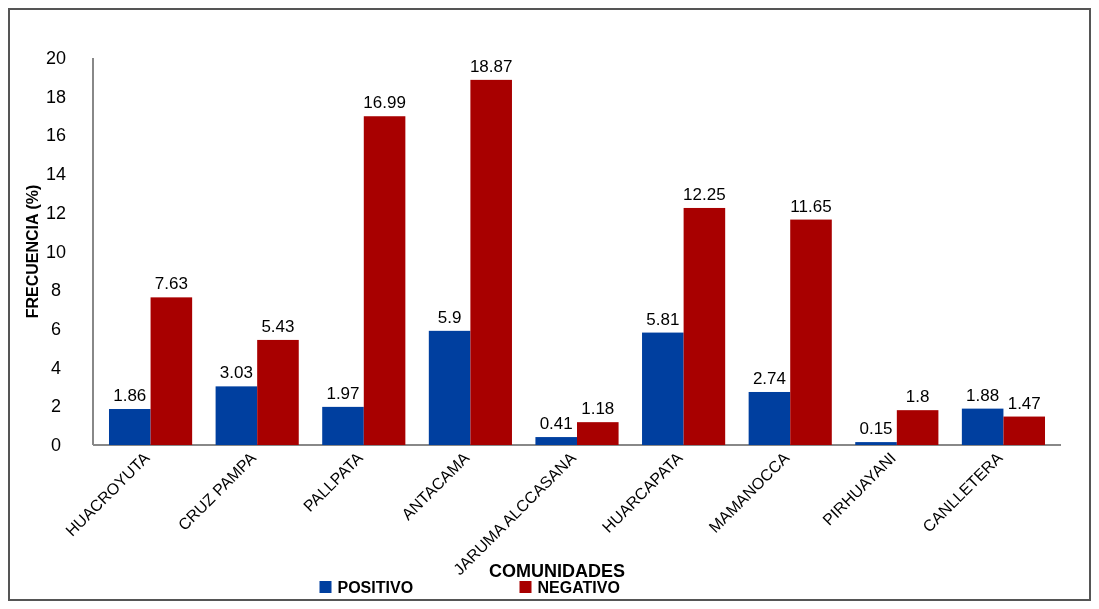  I want to click on data-label: 12.25, so click(704, 194).